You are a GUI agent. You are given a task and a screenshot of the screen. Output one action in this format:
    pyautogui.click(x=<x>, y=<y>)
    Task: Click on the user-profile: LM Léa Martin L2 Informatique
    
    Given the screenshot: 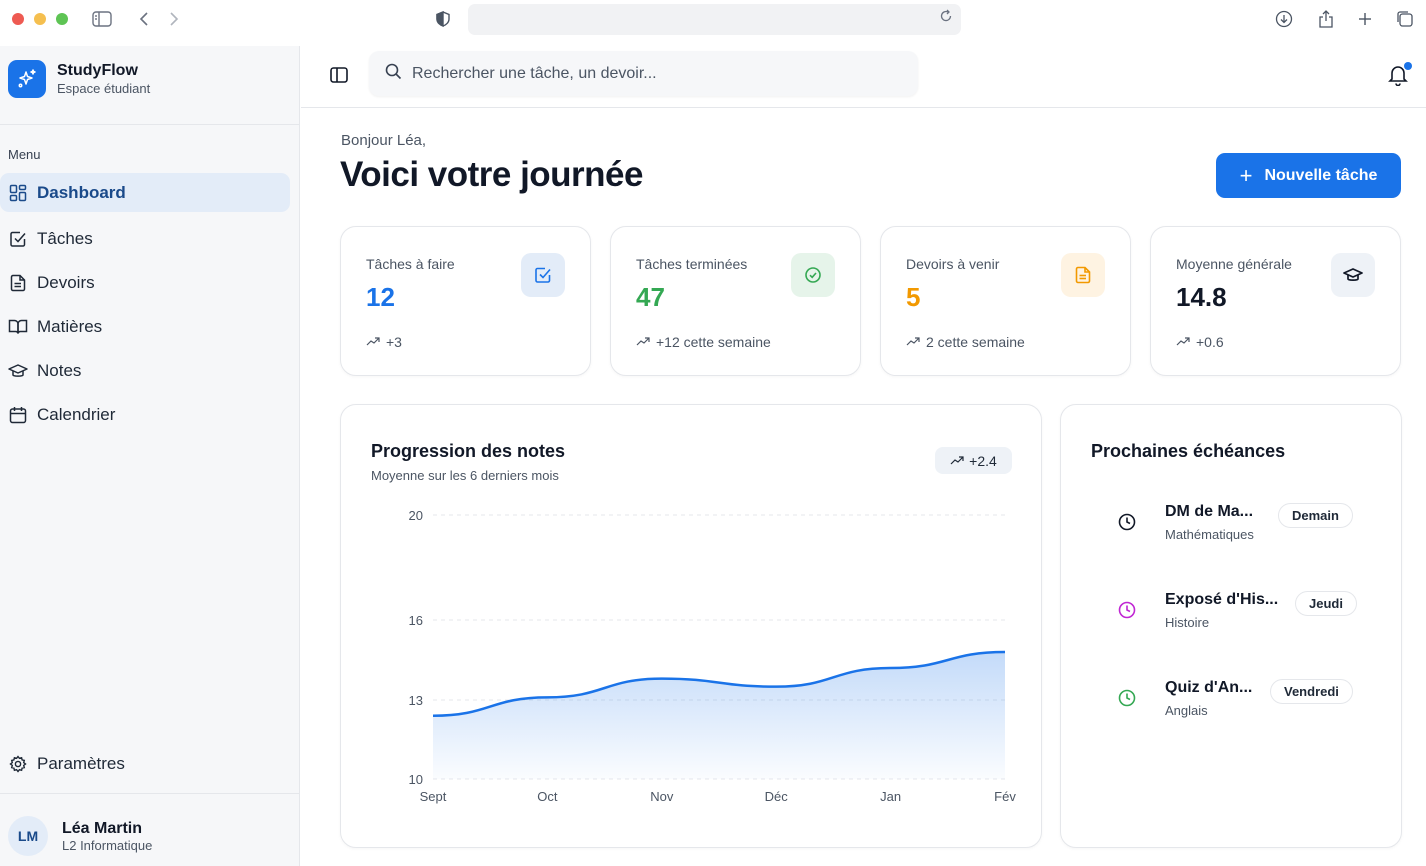 What is the action you would take?
    pyautogui.click(x=80, y=836)
    